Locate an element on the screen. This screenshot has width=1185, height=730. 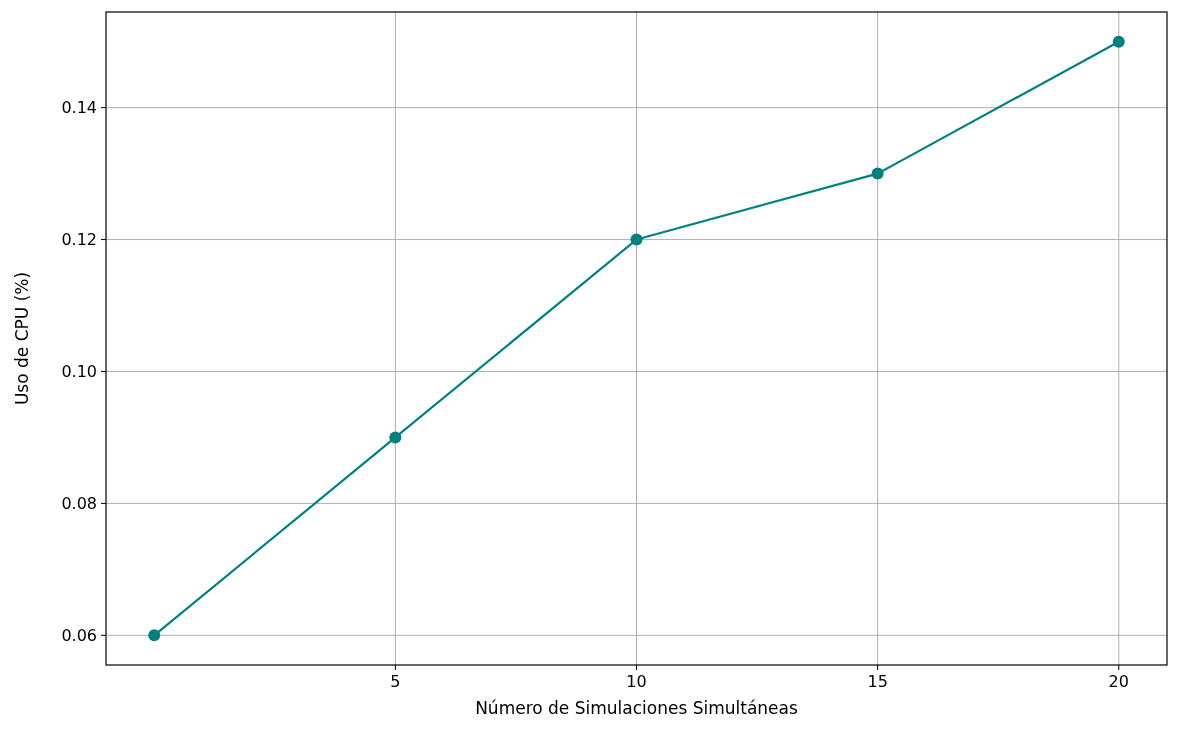
y-tick-label: 0.14 is located at coordinates (79, 108).